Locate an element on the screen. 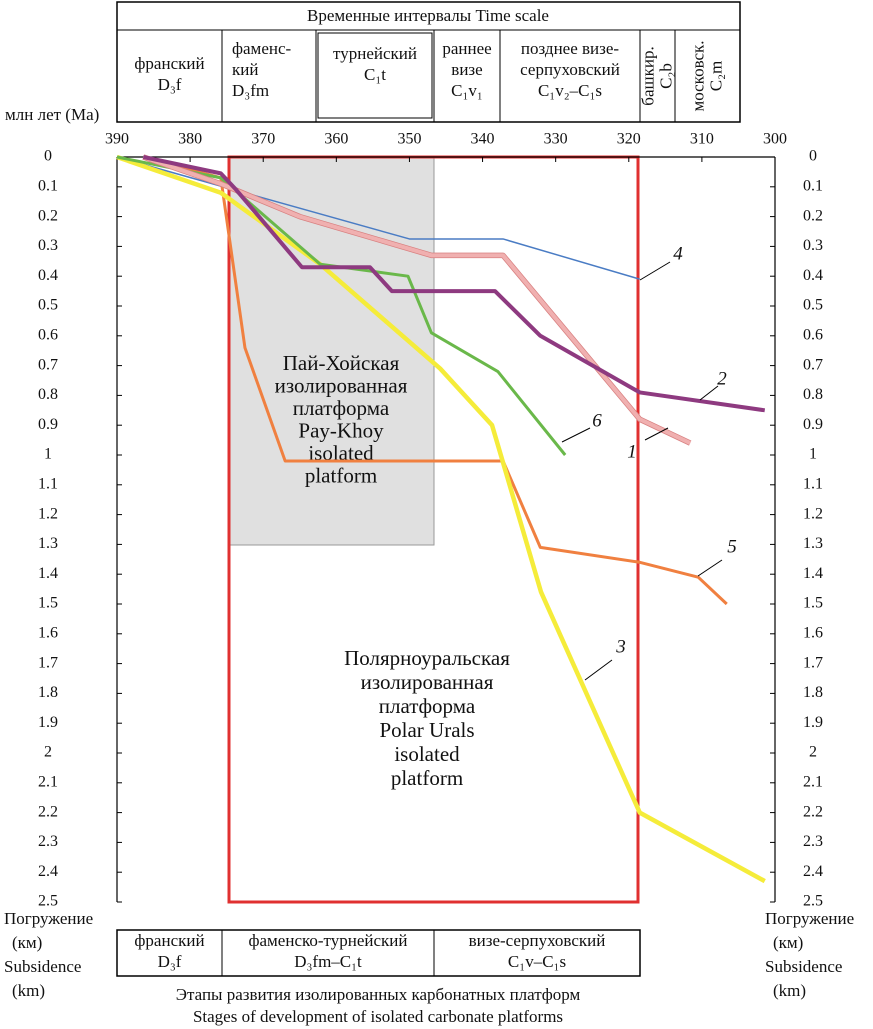 The height and width of the screenshot is (1029, 873). x-tick-label: 370 is located at coordinates (263, 139).